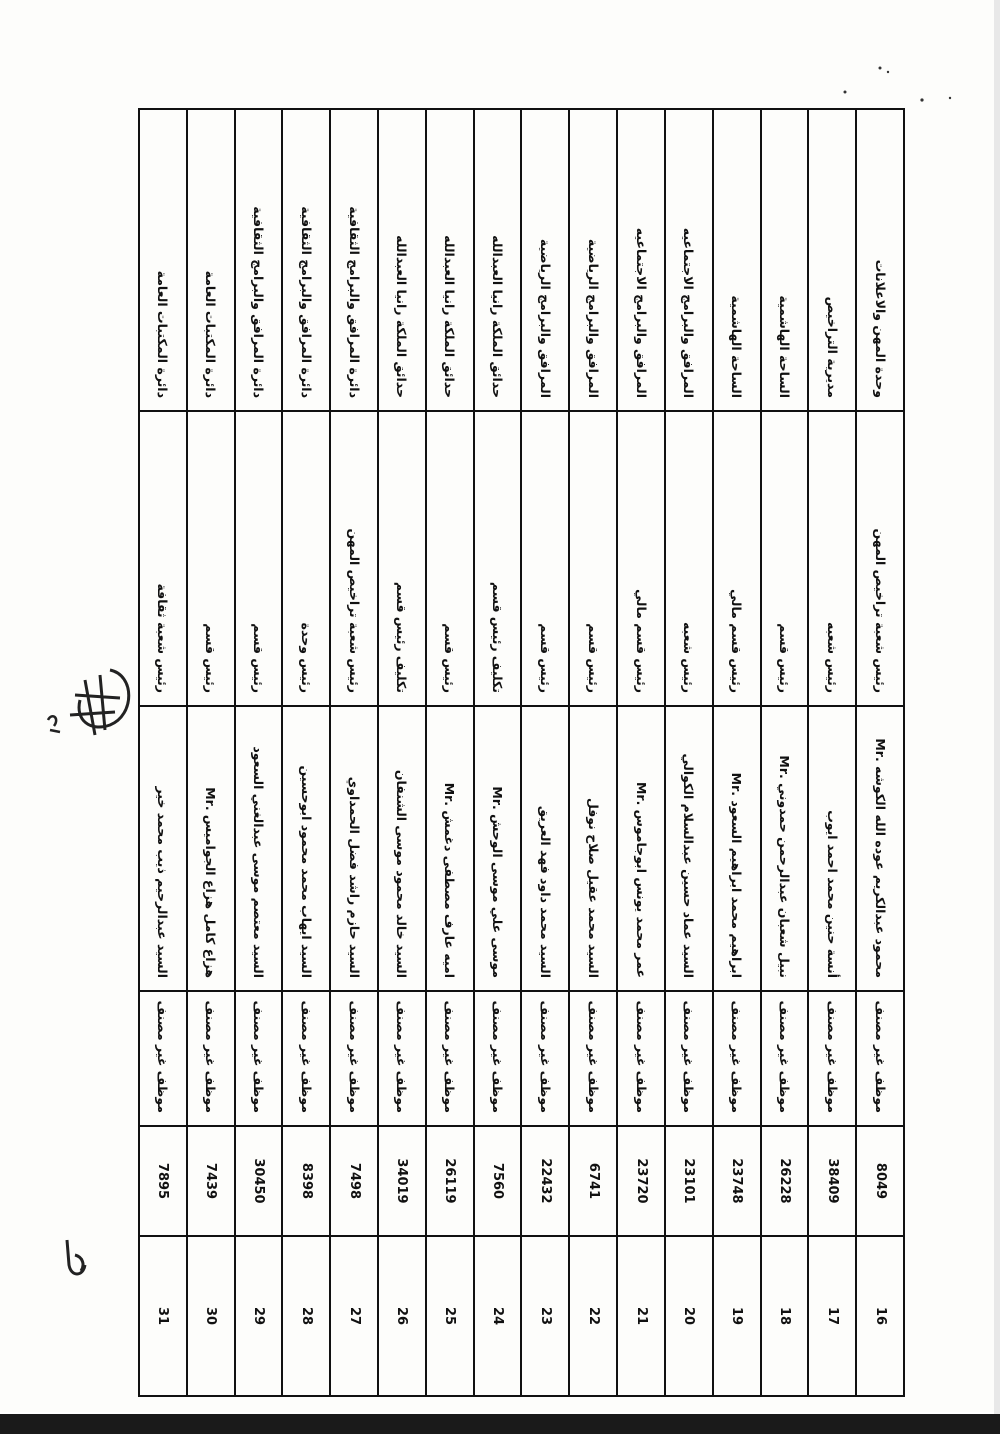 Image resolution: width=1000 pixels, height=1434 pixels. Describe the element at coordinates (258, 848) in the screenshot. I see `name-cell: السيد معتصم موسى عبدالغني السعود` at that location.